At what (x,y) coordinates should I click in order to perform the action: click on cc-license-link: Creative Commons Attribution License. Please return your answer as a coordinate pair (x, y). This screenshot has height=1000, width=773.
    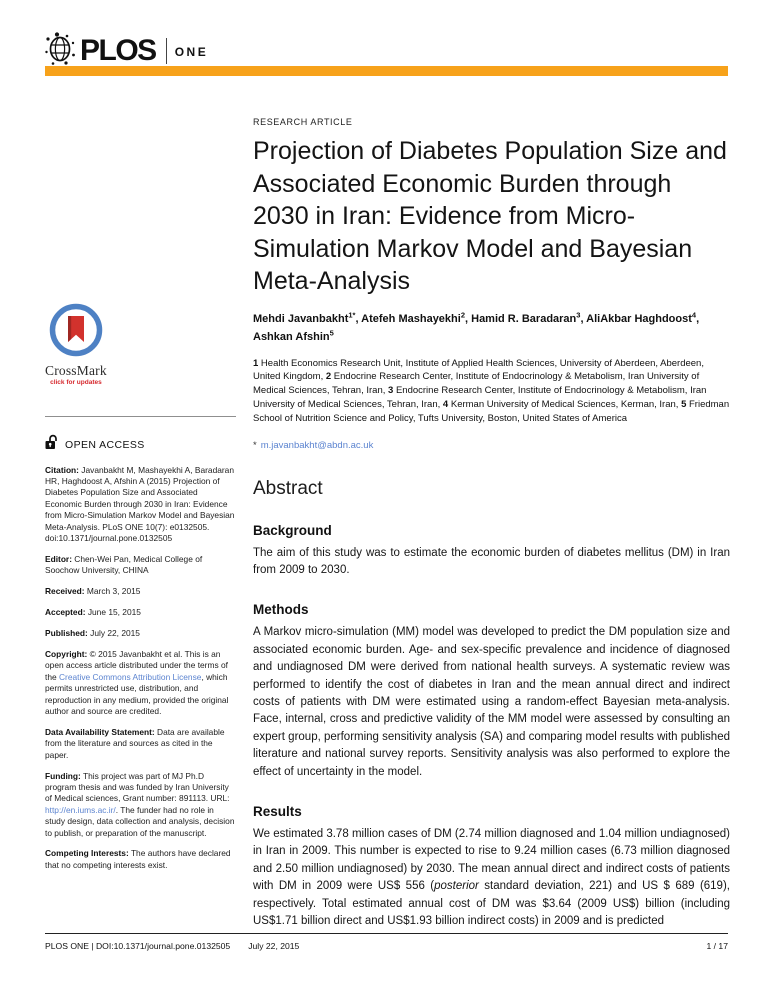
    Looking at the image, I should click on (130, 676).